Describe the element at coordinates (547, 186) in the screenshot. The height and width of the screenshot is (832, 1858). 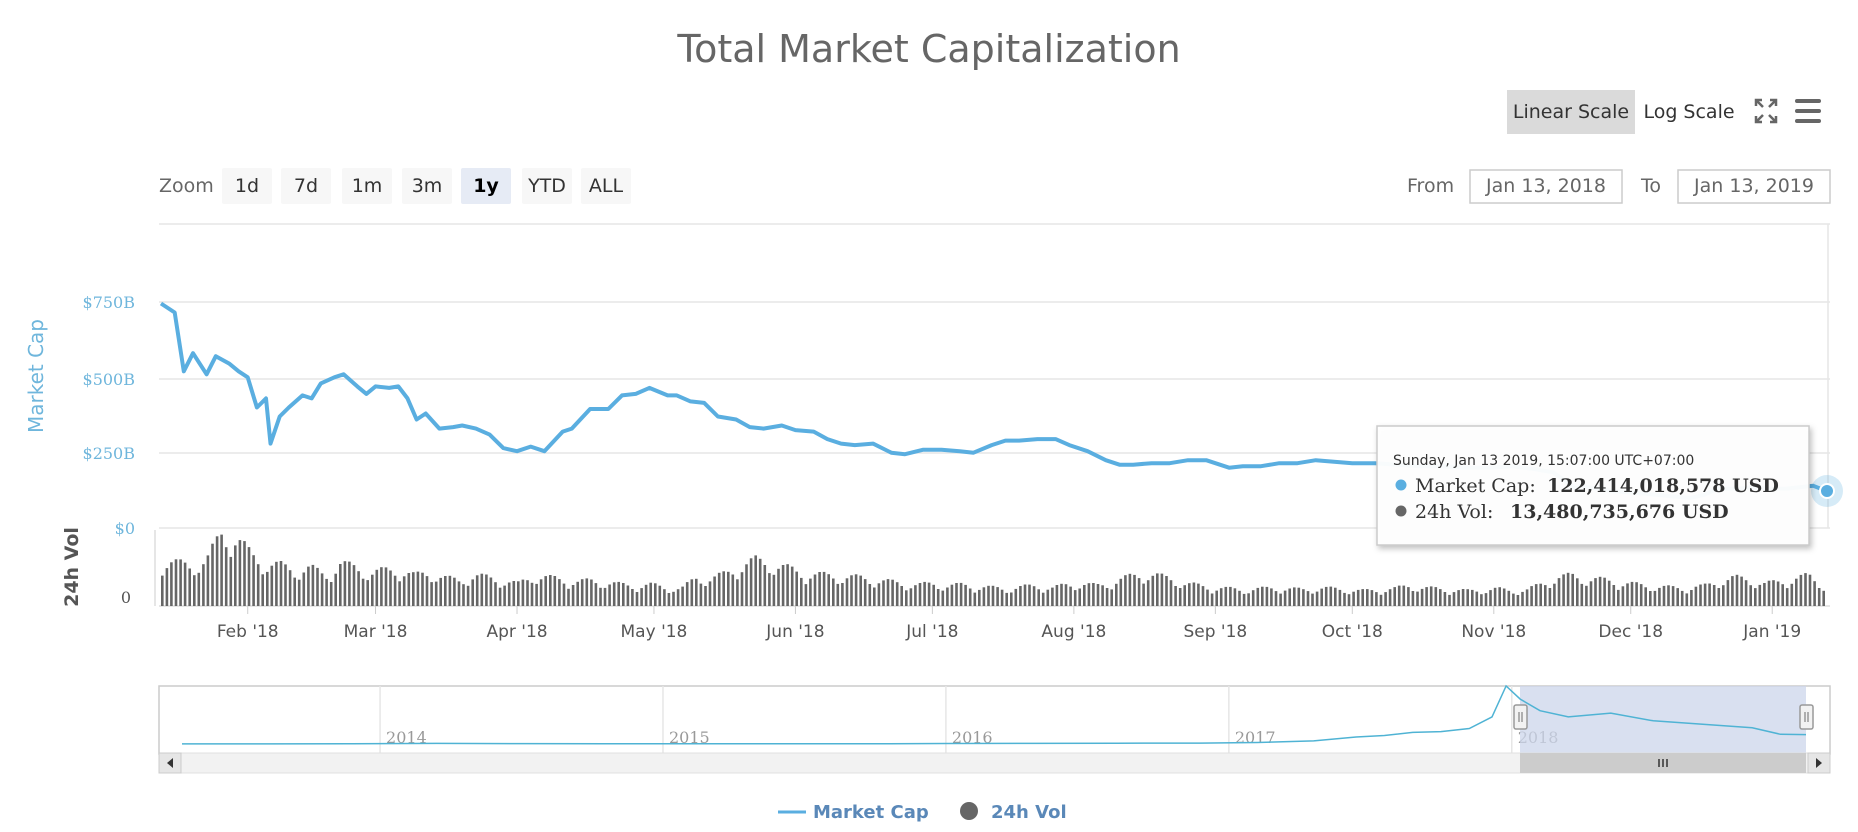
I see `zoom-button-ytd: YTD` at that location.